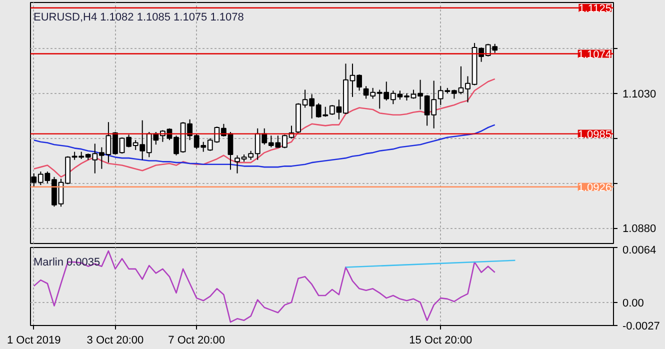 This screenshot has width=665, height=349. What do you see at coordinates (595, 188) in the screenshot?
I see `ref-line-label: 1.0926` at bounding box center [595, 188].